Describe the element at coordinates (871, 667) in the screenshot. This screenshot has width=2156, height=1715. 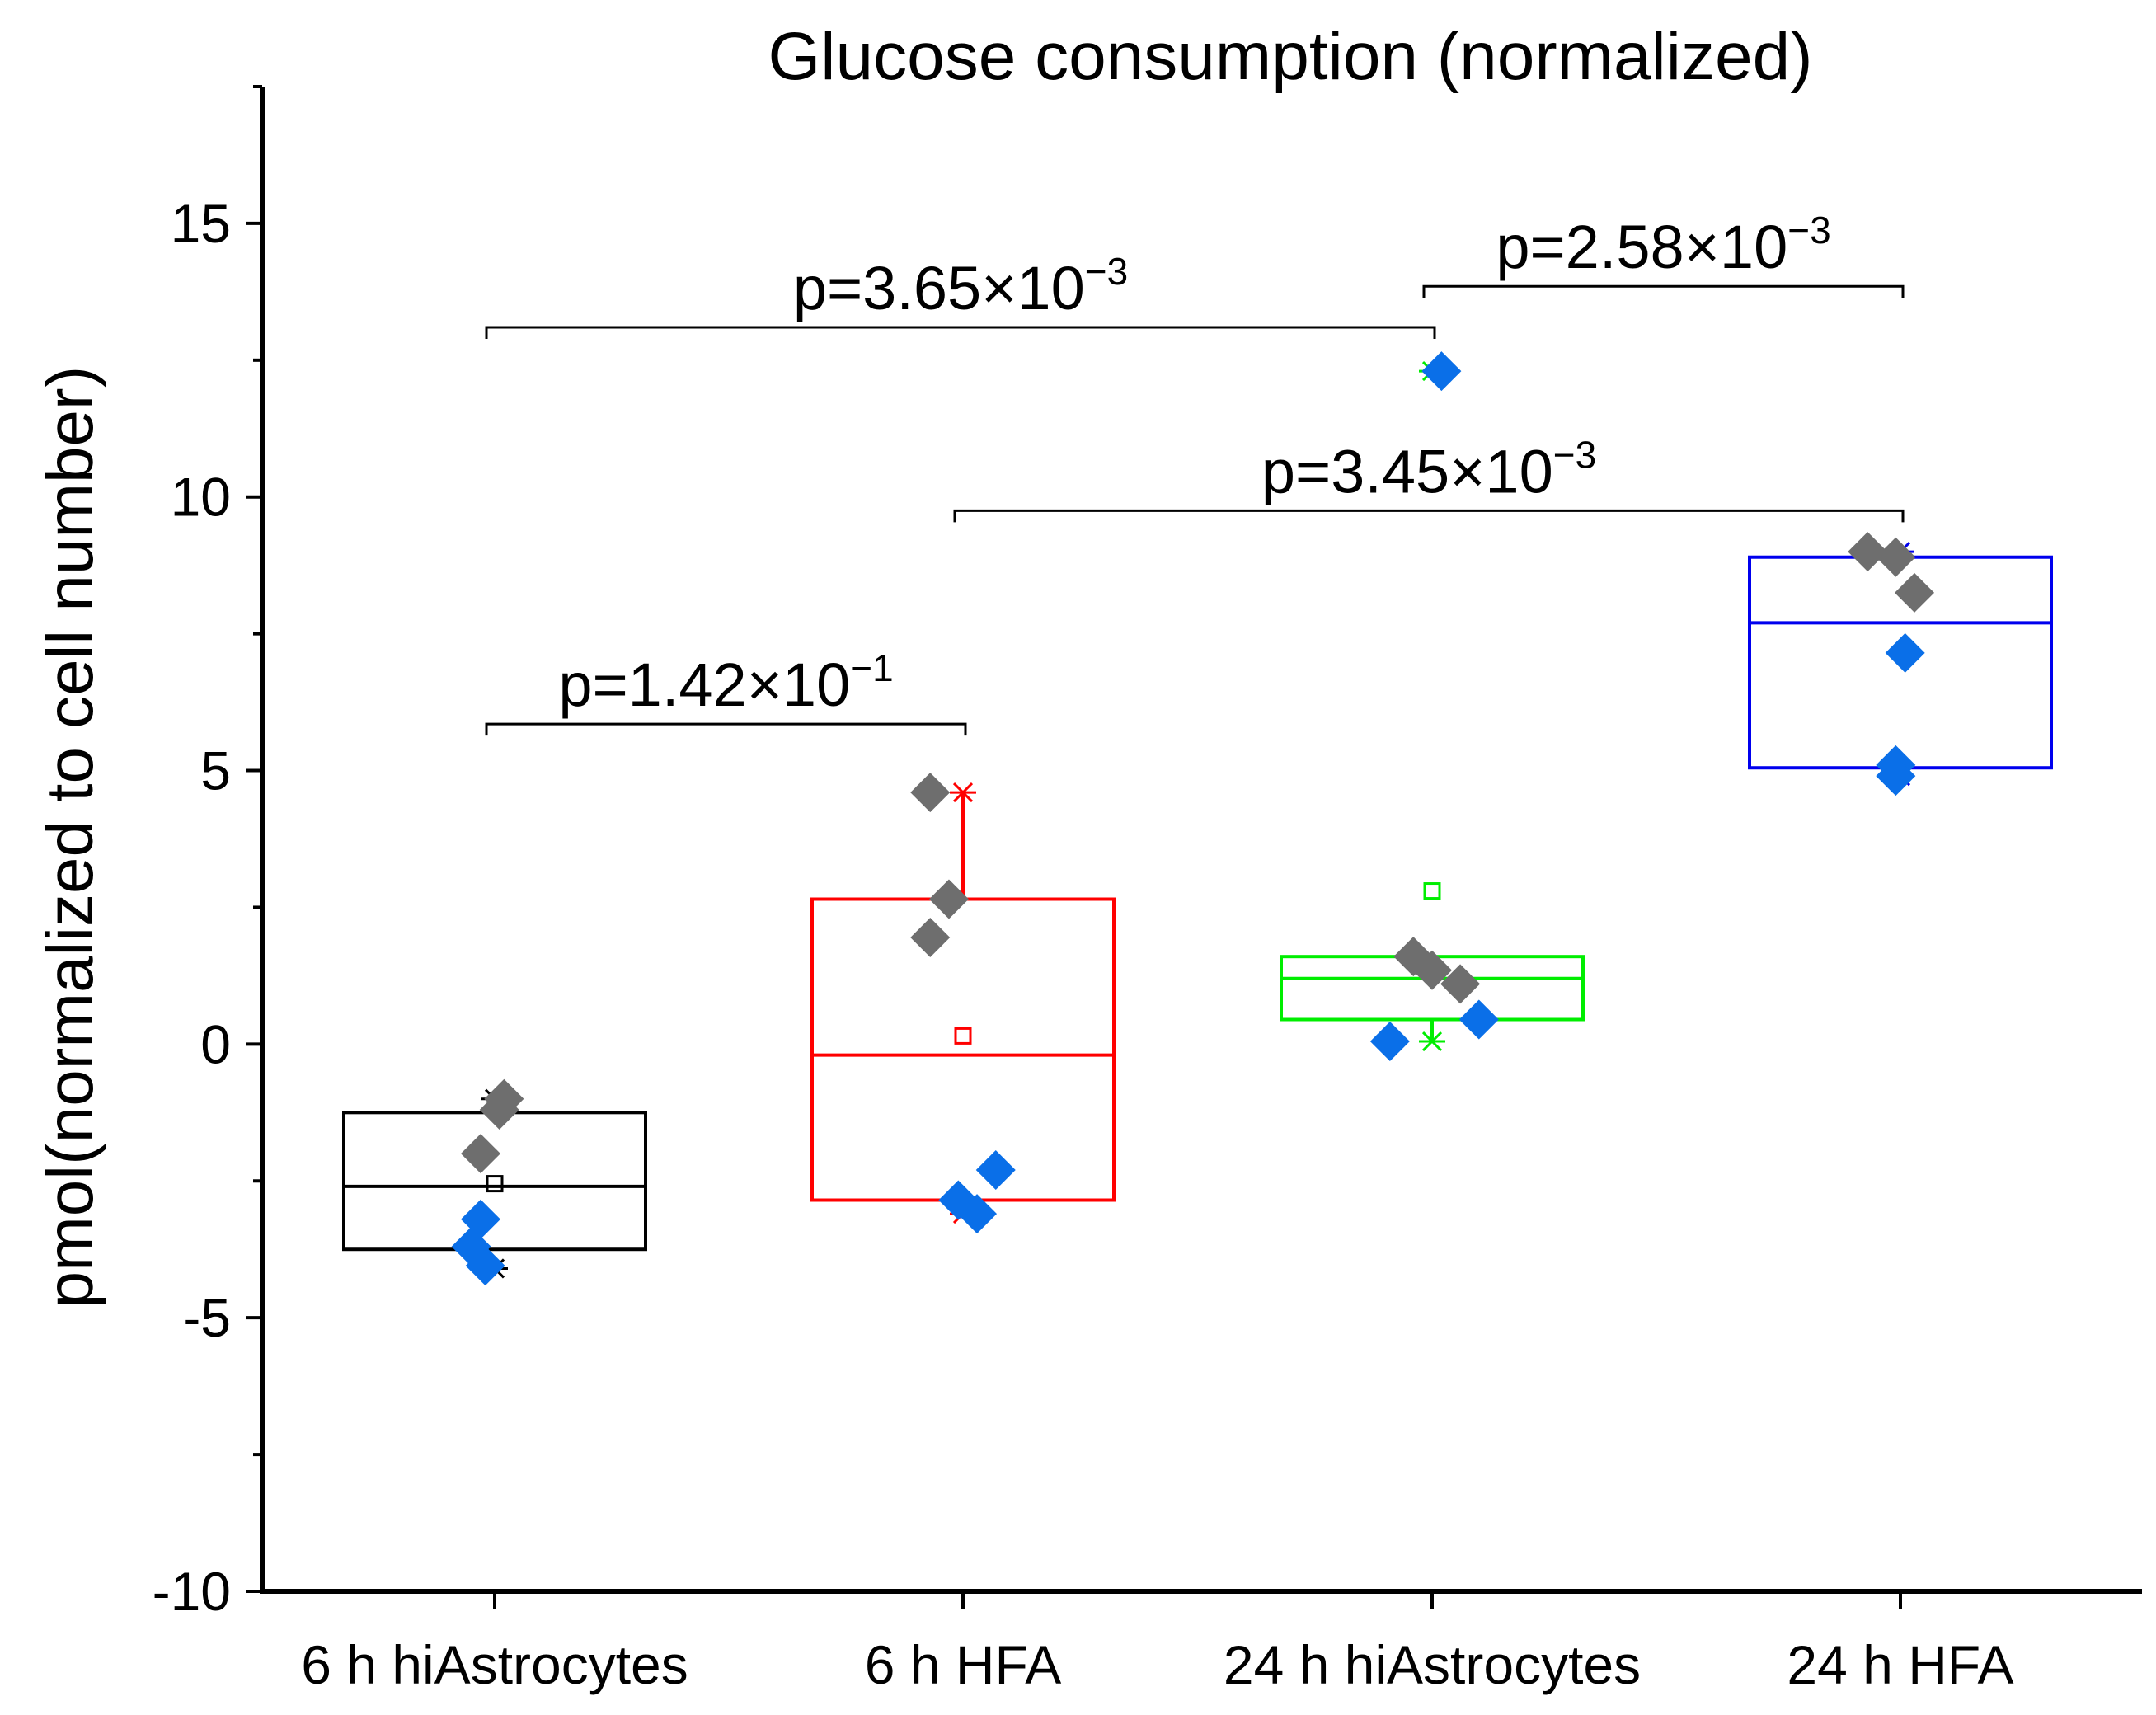
I see `p-value-exponent: −1` at that location.